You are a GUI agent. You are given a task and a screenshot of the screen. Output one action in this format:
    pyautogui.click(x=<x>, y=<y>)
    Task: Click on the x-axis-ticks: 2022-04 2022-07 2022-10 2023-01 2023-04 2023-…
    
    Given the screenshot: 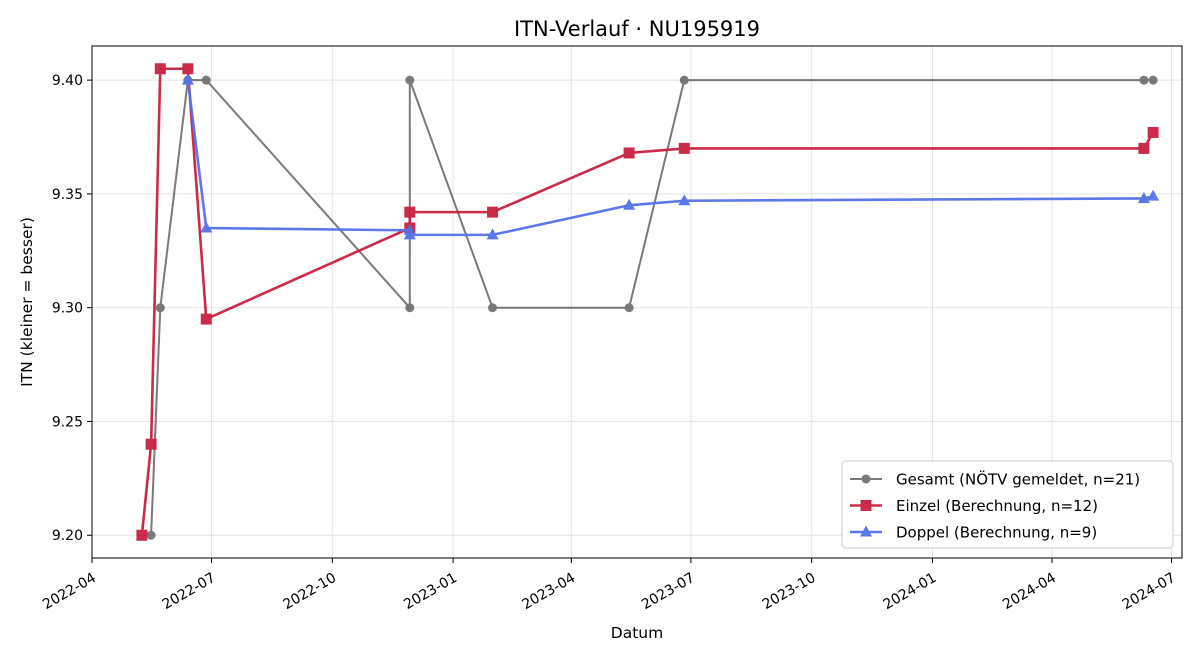 What is the action you would take?
    pyautogui.click(x=609, y=585)
    